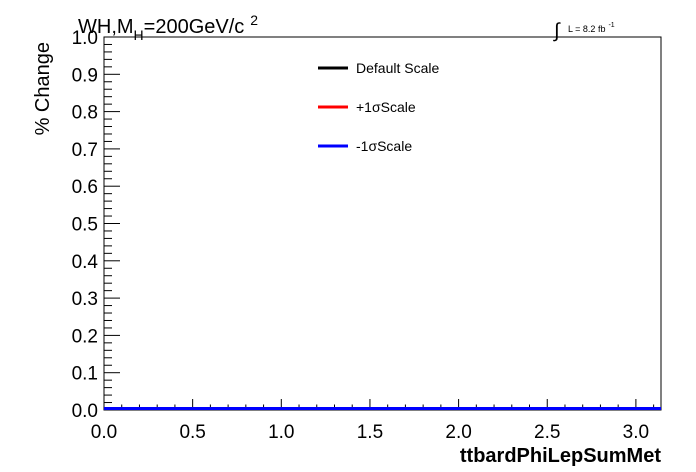  I want to click on y-tick-label: 0.1, so click(85, 374).